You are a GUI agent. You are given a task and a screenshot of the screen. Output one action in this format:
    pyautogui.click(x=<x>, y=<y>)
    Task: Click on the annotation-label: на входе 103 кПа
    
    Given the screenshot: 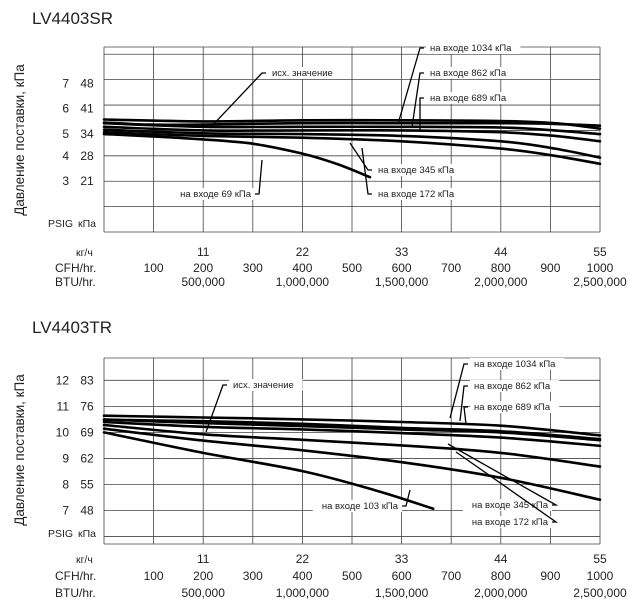 What is the action you would take?
    pyautogui.click(x=360, y=506)
    